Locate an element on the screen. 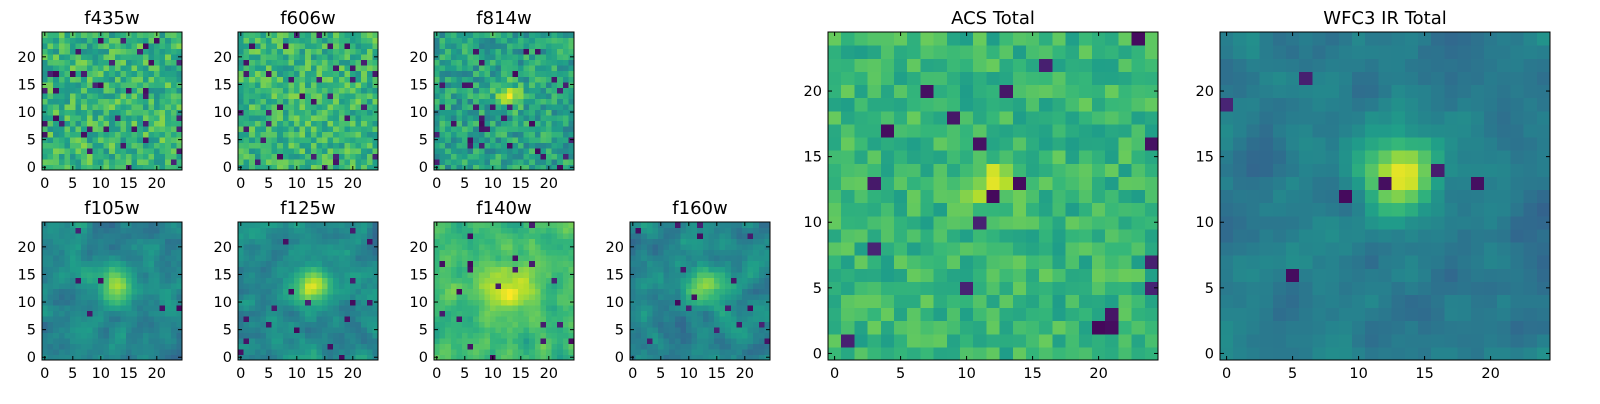  y-tick-label: 0 is located at coordinates (227, 168).